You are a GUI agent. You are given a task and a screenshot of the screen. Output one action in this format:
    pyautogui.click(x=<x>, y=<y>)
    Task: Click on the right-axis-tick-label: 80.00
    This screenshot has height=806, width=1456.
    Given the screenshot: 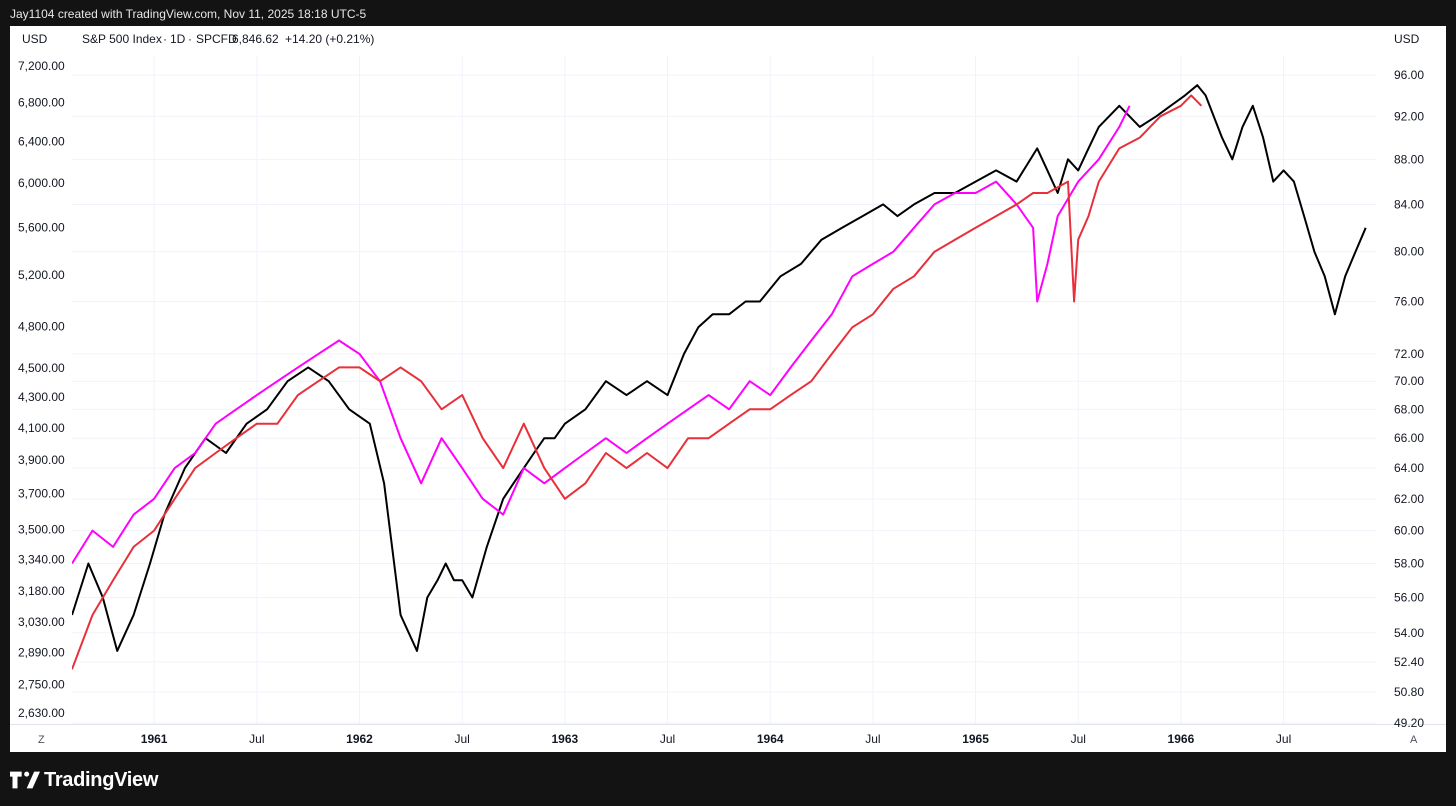 What is the action you would take?
    pyautogui.click(x=1409, y=252)
    